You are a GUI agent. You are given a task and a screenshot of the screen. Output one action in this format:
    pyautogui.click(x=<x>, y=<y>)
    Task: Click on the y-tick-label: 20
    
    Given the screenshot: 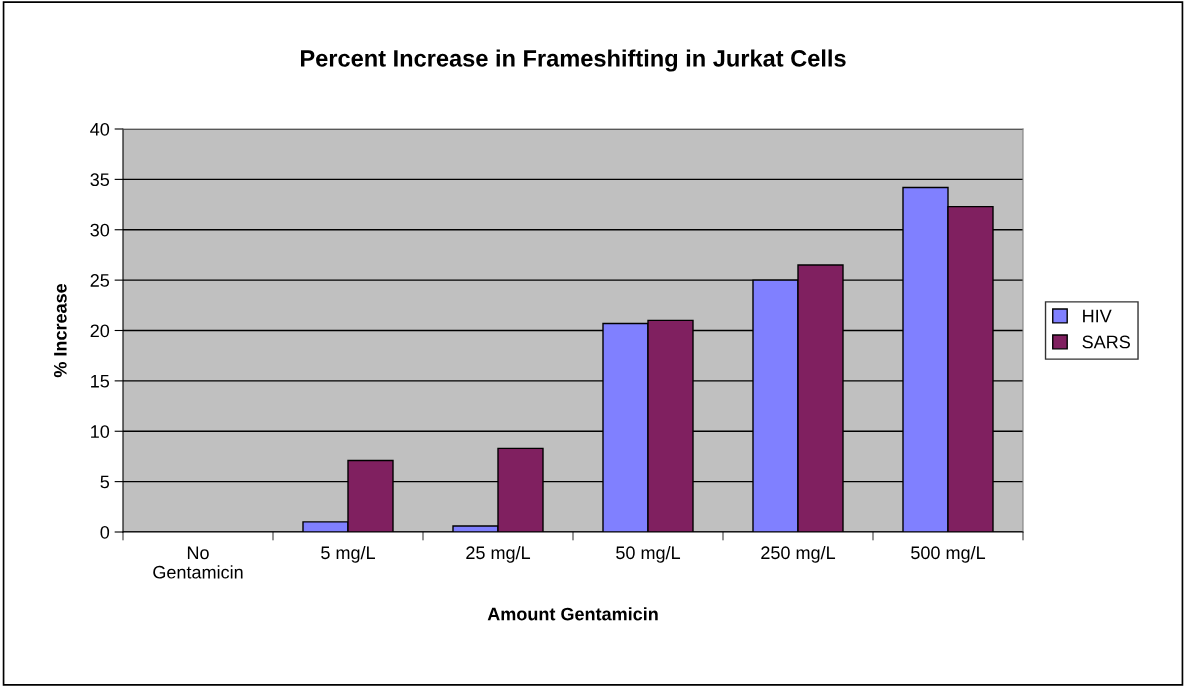 What is the action you would take?
    pyautogui.click(x=100, y=331)
    